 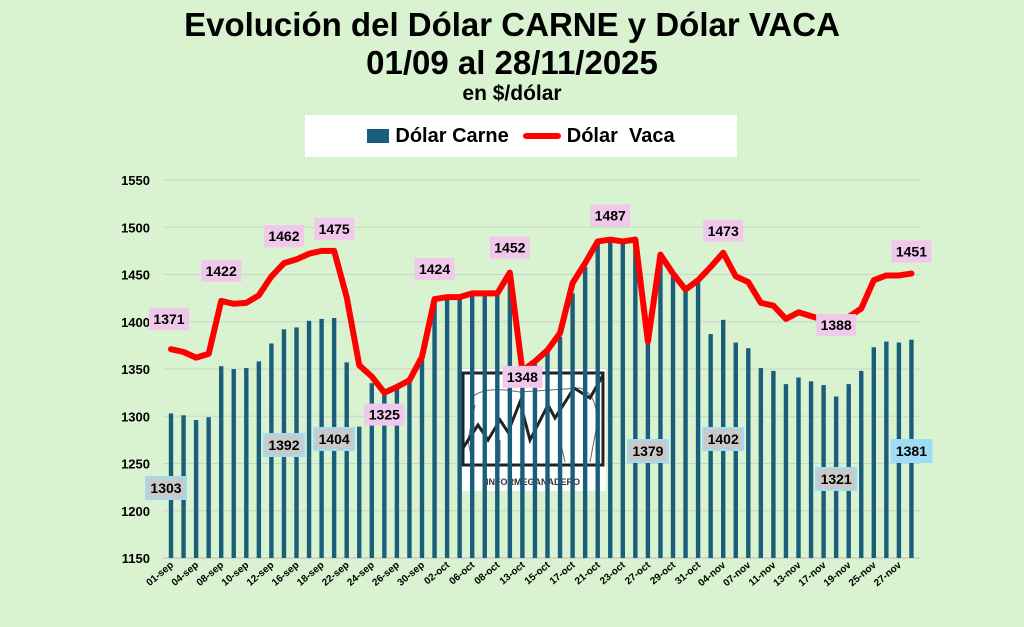 What do you see at coordinates (135, 416) in the screenshot?
I see `y-tick-label: 1300` at bounding box center [135, 416].